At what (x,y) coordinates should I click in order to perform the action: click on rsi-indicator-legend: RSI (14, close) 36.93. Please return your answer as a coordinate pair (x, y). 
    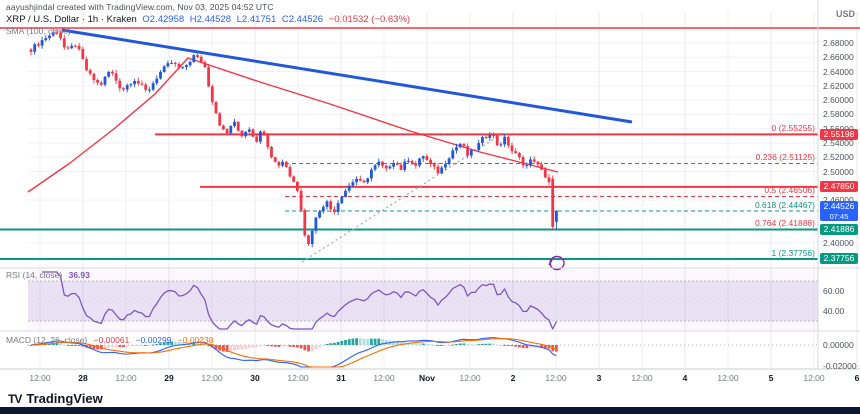
    Looking at the image, I should click on (48, 275).